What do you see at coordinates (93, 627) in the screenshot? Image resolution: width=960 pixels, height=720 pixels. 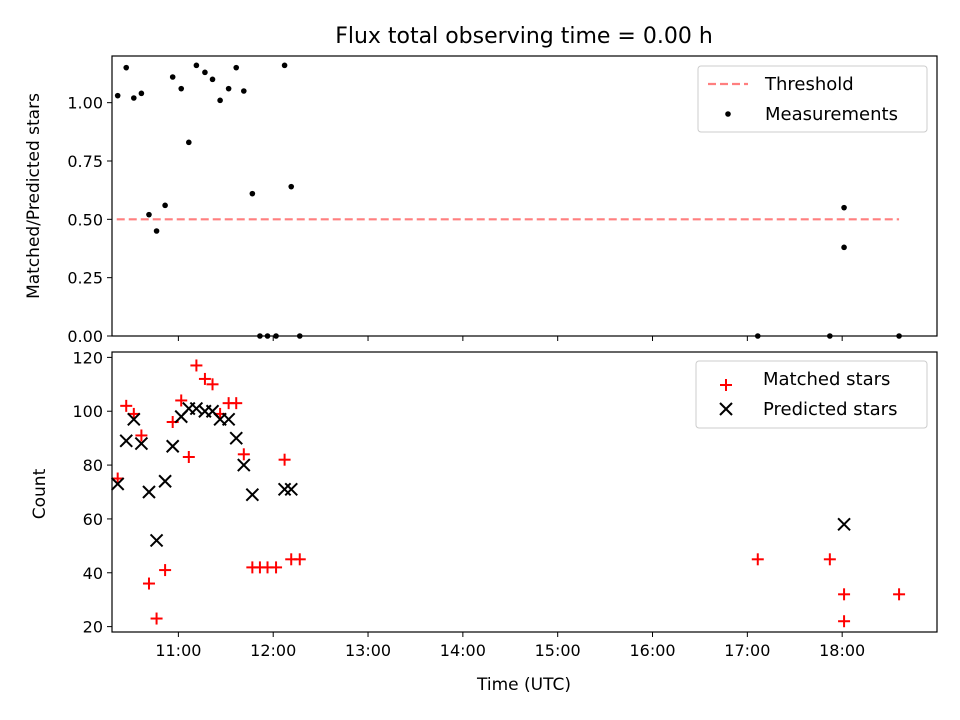 I see `y-tick-label: 20` at bounding box center [93, 627].